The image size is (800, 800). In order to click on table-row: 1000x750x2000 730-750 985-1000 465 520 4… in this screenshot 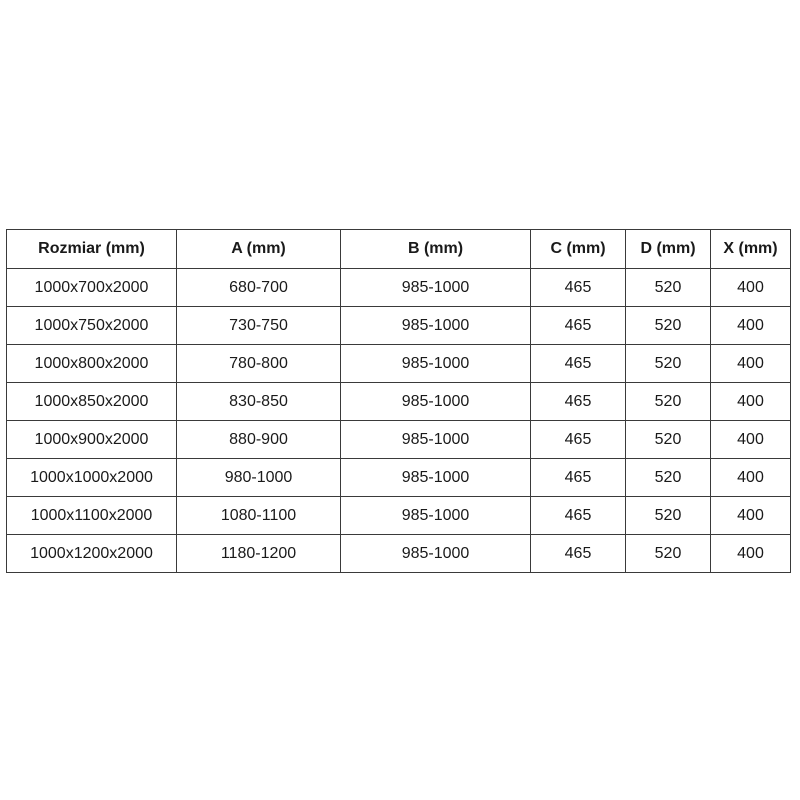, I will do `click(398, 325)`.